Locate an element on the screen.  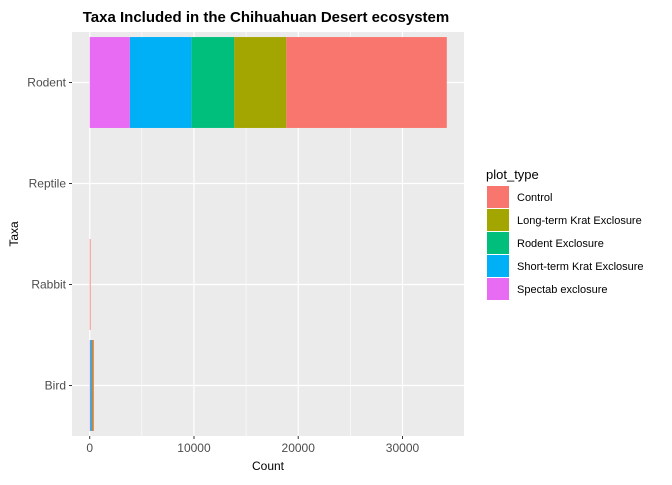
x-axis-ticks: 0 10000 20000 30000 is located at coordinates (252, 445).